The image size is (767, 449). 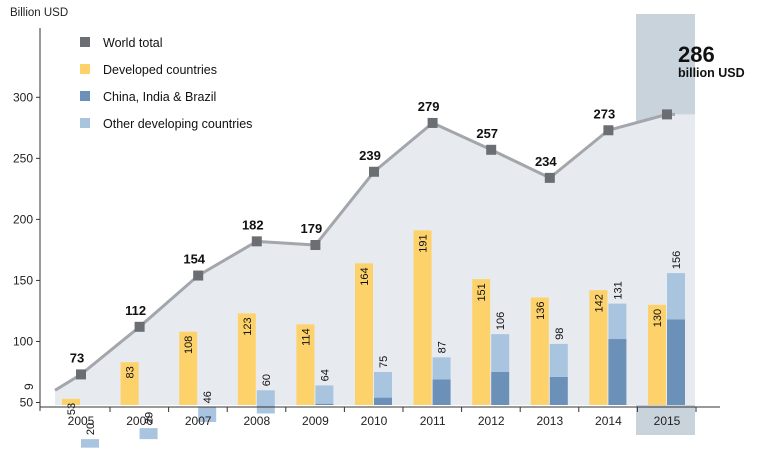 I want to click on y-tick-50: 50, so click(x=27, y=403).